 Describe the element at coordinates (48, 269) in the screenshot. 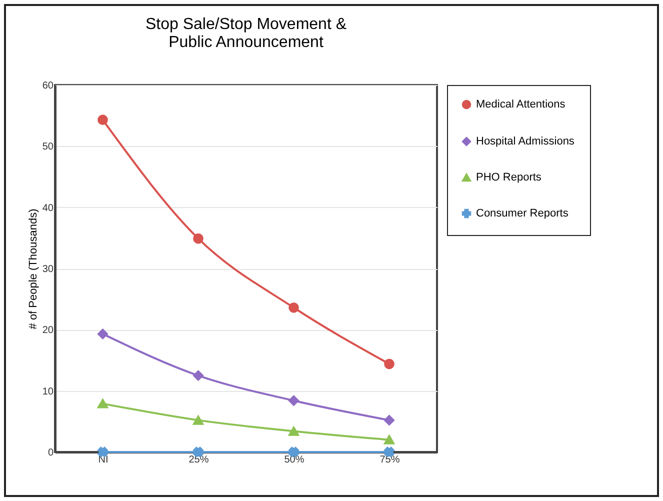

I see `y-tick-label: 30` at that location.